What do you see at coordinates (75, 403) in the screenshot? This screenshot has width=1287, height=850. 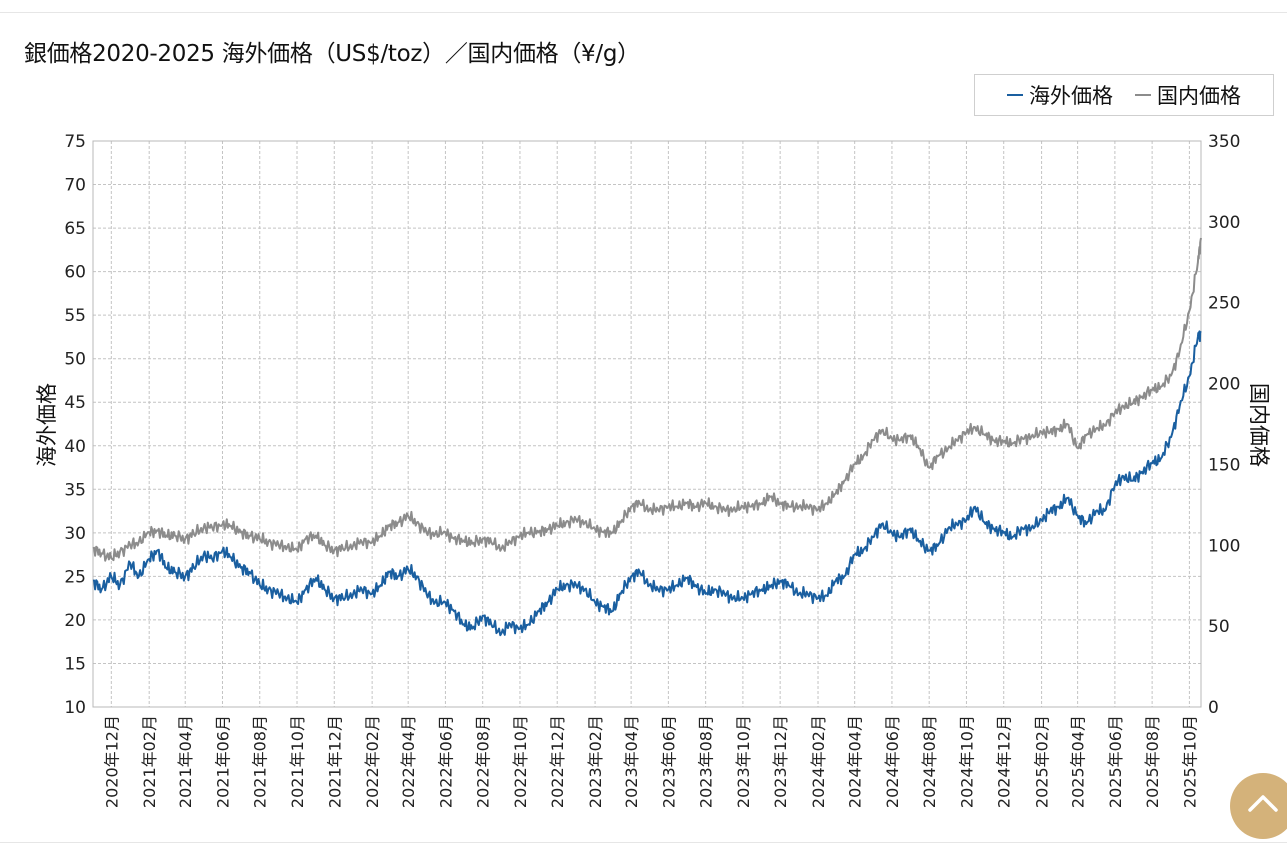 I see `y-left-tick-label: 45` at bounding box center [75, 403].